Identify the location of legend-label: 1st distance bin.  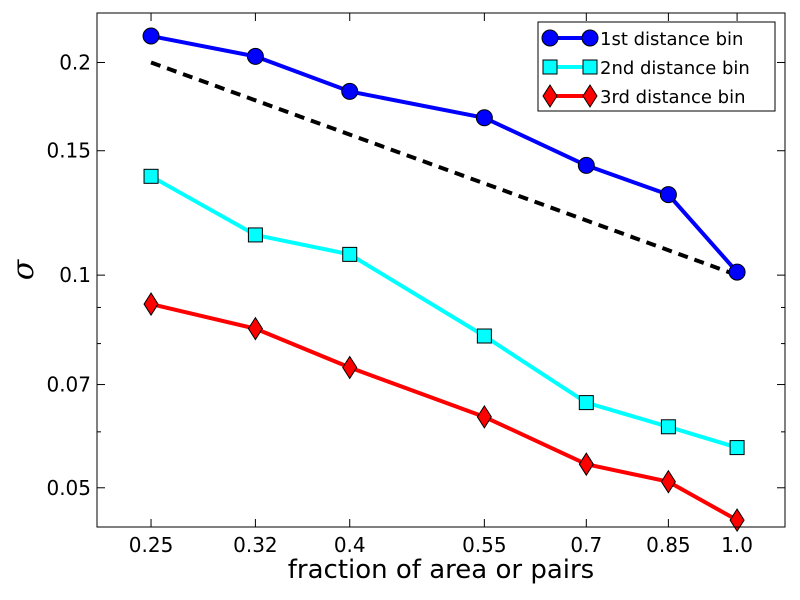
(671, 39).